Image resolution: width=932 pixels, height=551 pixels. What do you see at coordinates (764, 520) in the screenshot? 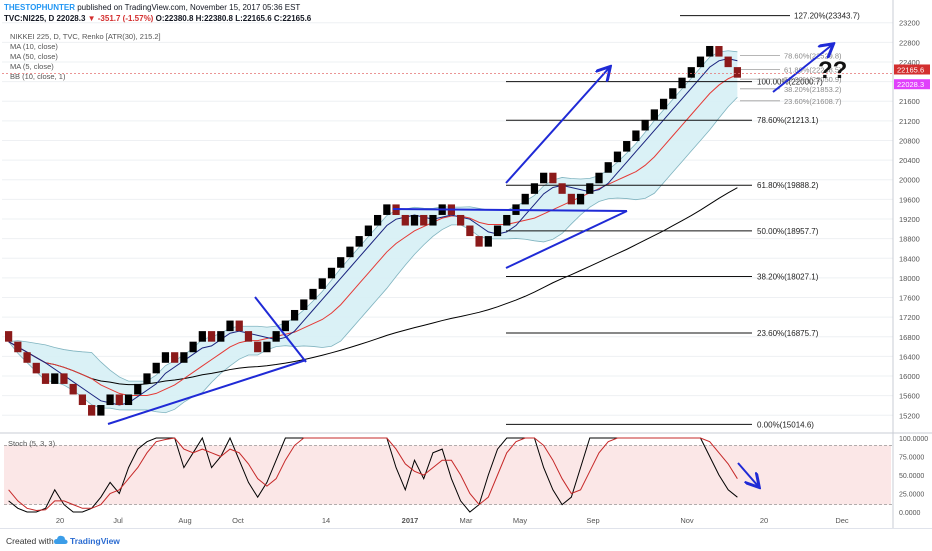
I see `time-tick-10: 20` at bounding box center [764, 520].